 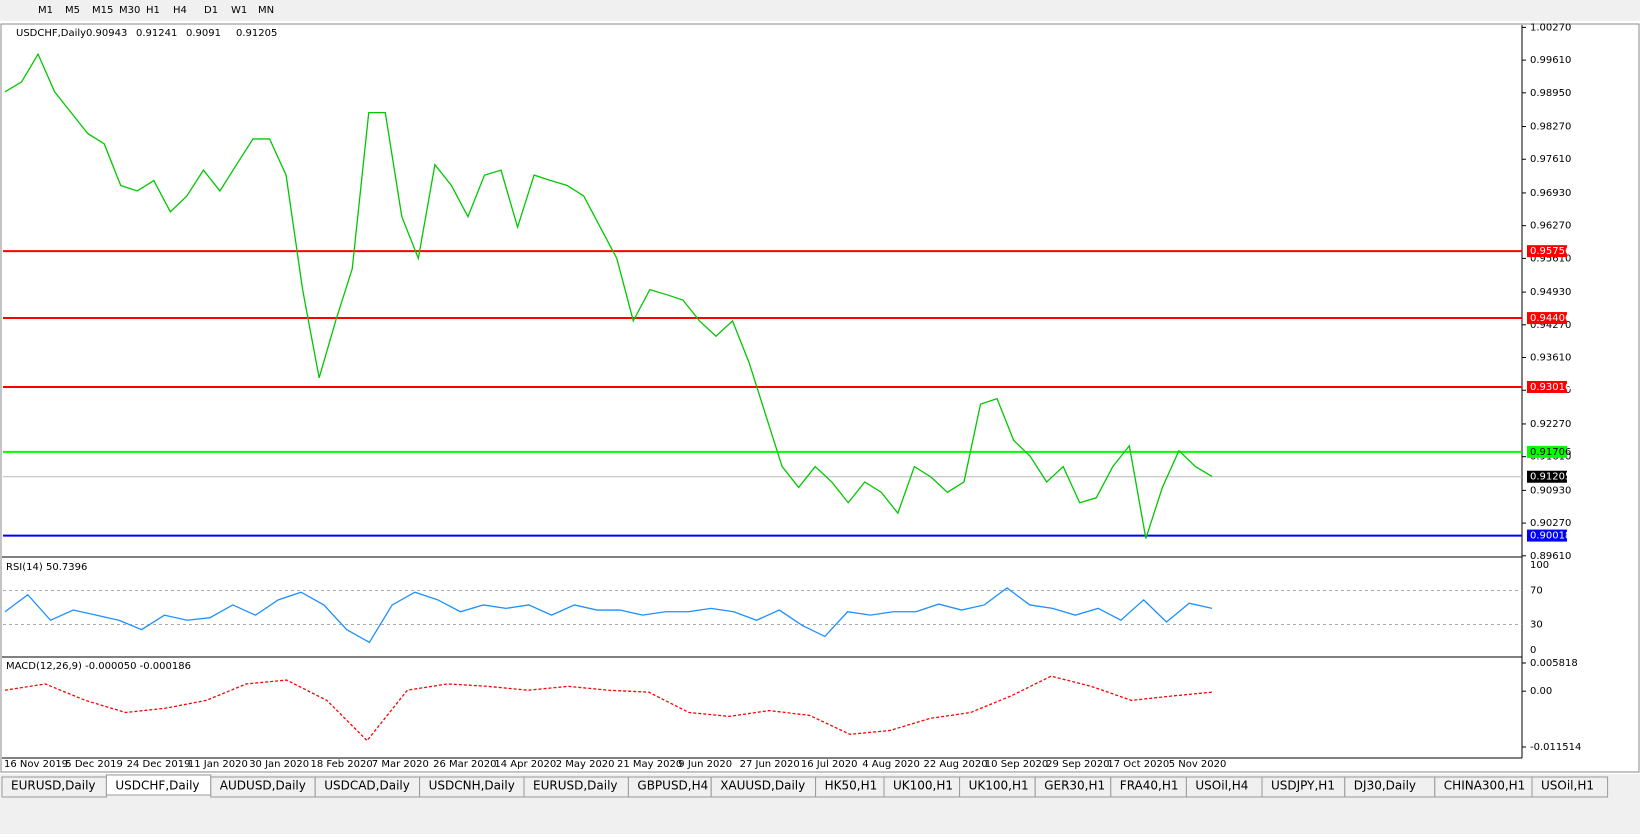 I want to click on price-tick-label: 0.97610, so click(x=1550, y=159).